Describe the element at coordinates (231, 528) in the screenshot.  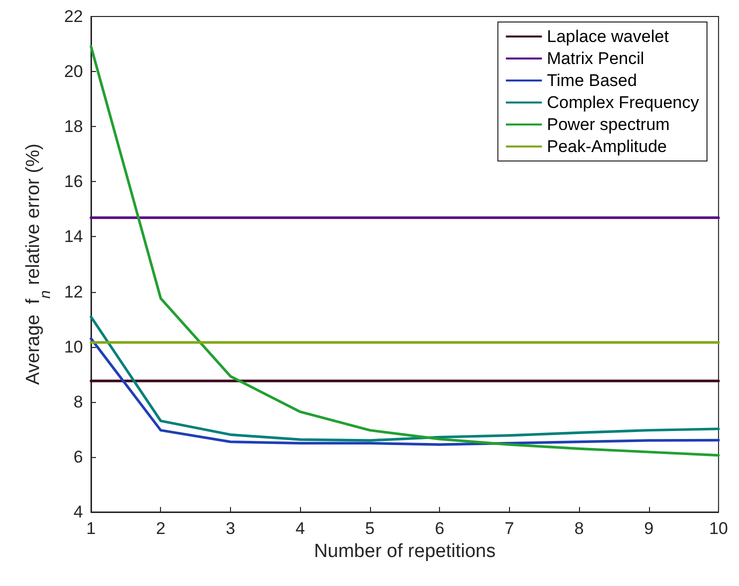
I see `x-tick-label: 3` at that location.